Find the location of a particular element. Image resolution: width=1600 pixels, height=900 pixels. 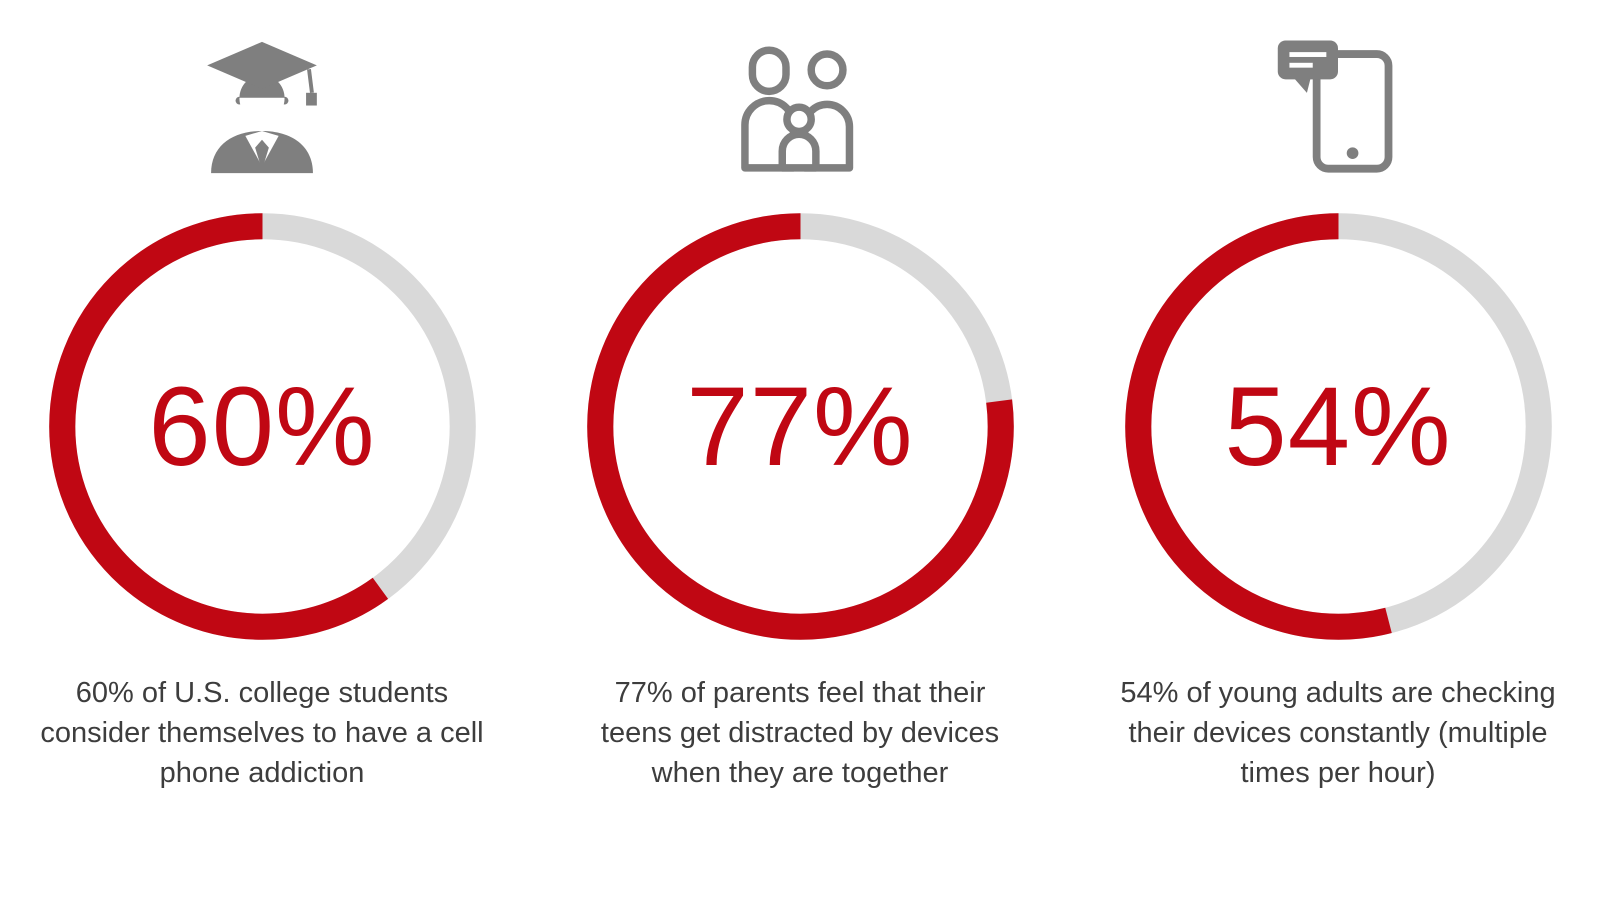

stat-value: 77% is located at coordinates (800, 426).